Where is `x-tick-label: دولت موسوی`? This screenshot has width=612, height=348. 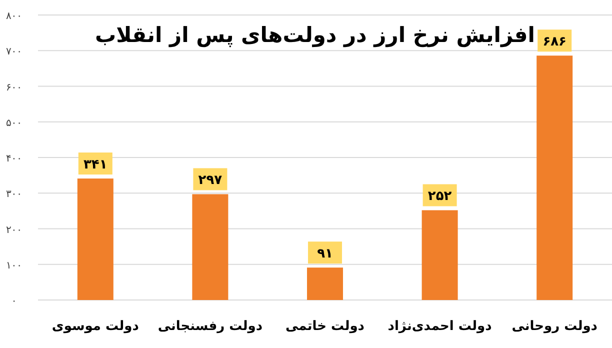
x-tick-label: دولت موسوی is located at coordinates (96, 326).